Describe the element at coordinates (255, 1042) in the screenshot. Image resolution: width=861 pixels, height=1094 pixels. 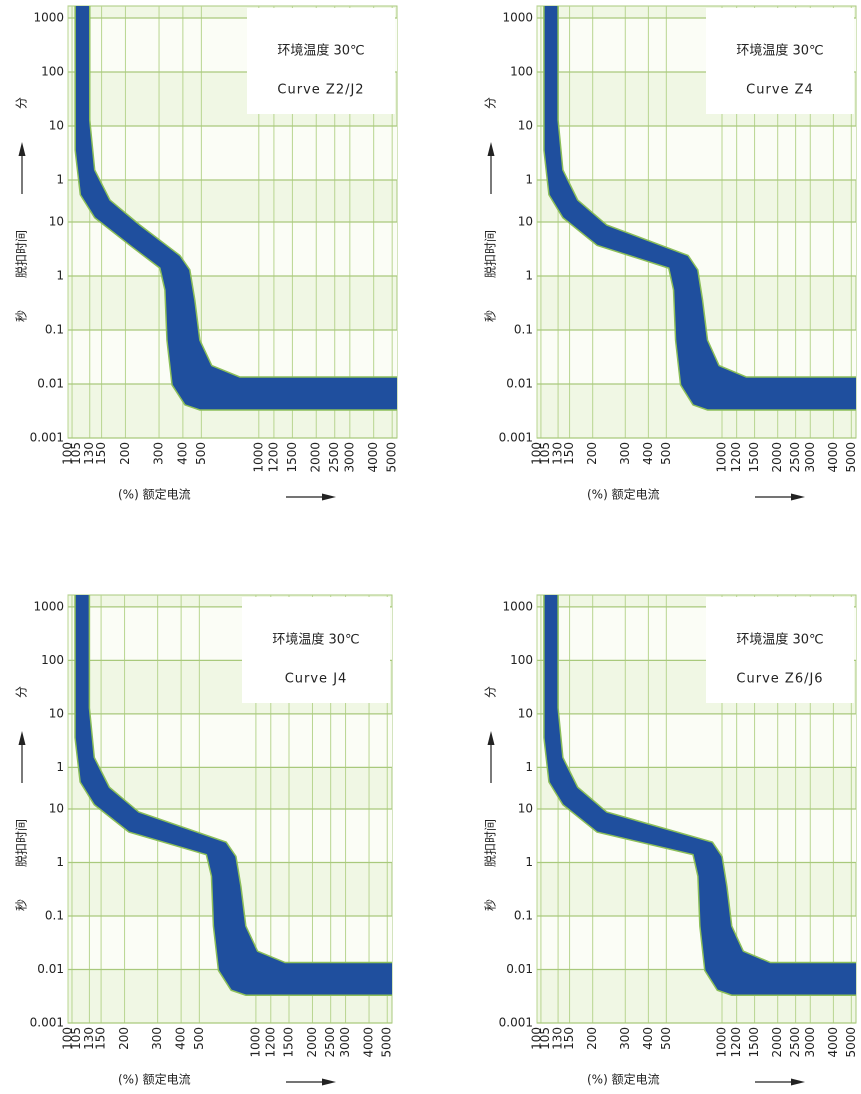
I see `x-tick-label: 1000` at that location.